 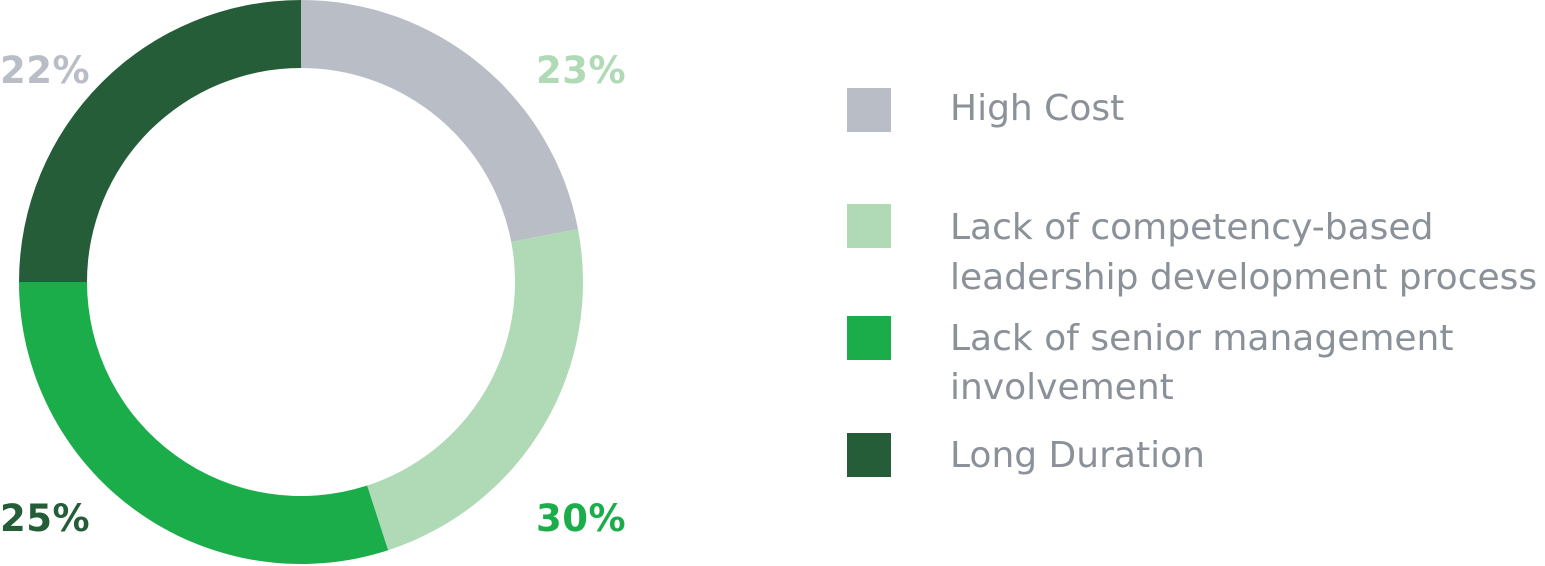 What do you see at coordinates (45, 70) in the screenshot?
I see `pct-label-high-cost: 22%` at bounding box center [45, 70].